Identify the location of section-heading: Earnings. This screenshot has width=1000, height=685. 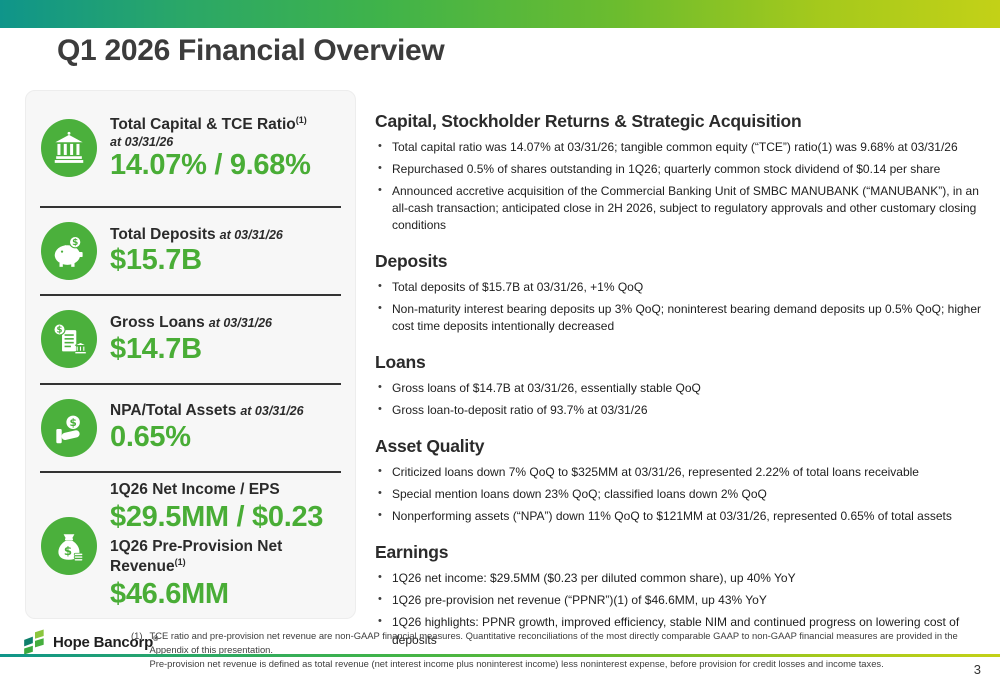
(412, 552).